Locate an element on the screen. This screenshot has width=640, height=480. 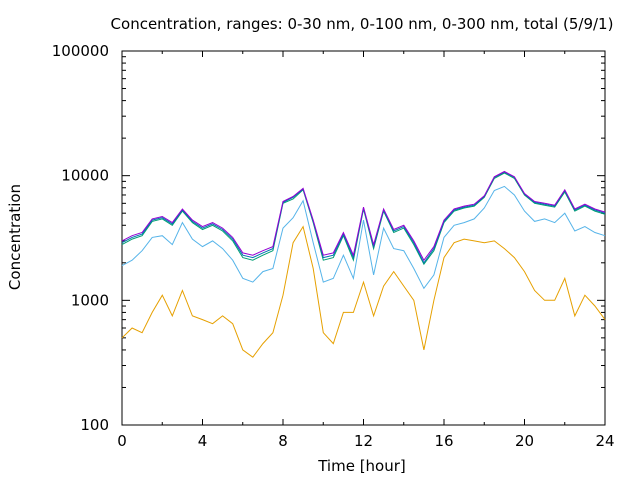
x-tick-label: 8 is located at coordinates (283, 441).